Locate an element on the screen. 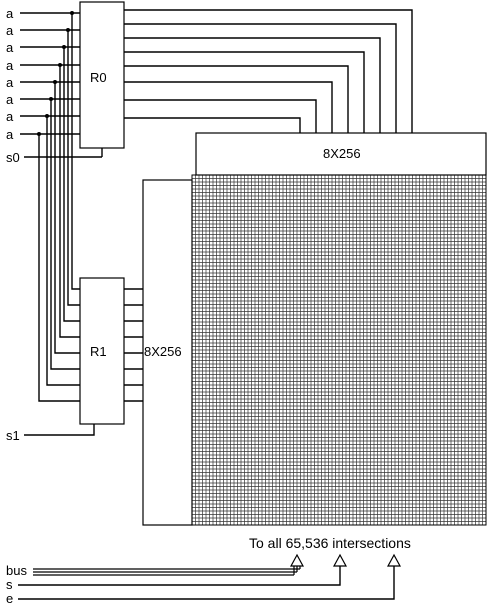  s1-label: s1 is located at coordinates (13, 435).